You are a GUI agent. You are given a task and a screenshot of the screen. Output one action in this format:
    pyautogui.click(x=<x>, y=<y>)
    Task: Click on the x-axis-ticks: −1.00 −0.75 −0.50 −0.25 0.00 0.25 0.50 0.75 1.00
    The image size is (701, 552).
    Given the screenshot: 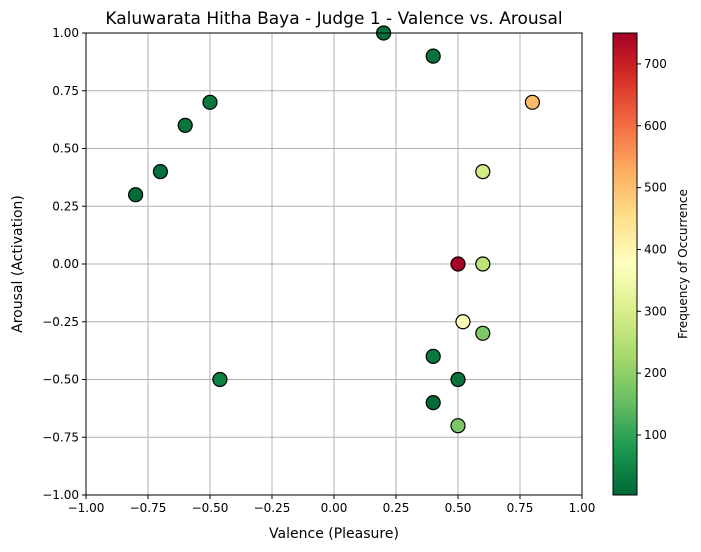 What is the action you would take?
    pyautogui.click(x=332, y=505)
    